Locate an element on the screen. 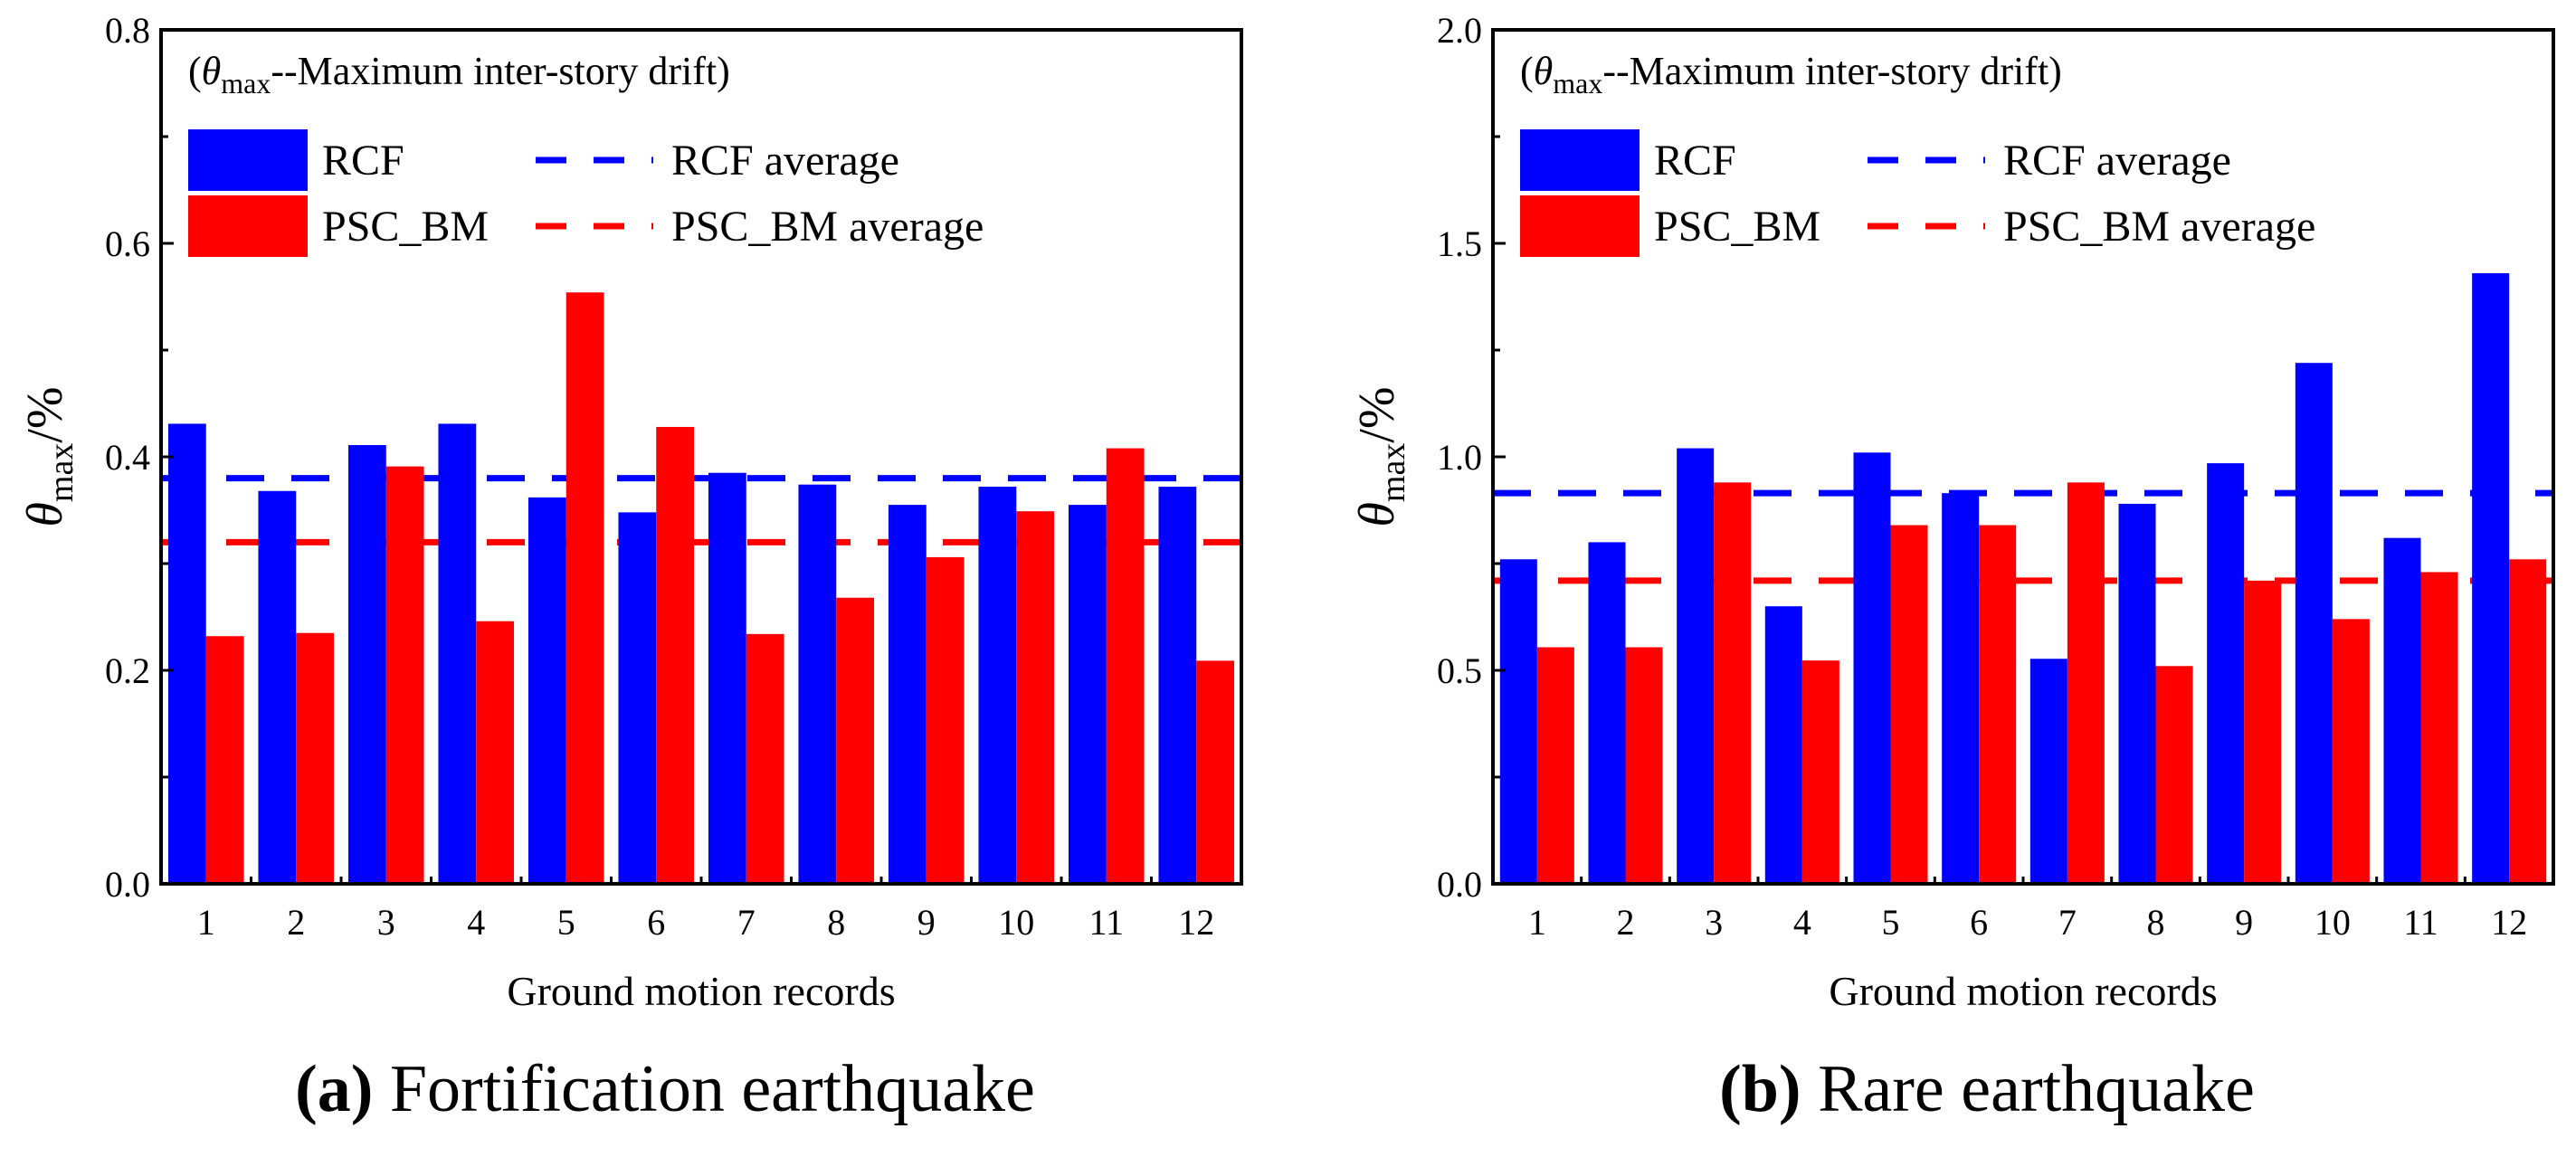 This screenshot has width=2576, height=1157. y-tick-label: 0.2 is located at coordinates (128, 670).